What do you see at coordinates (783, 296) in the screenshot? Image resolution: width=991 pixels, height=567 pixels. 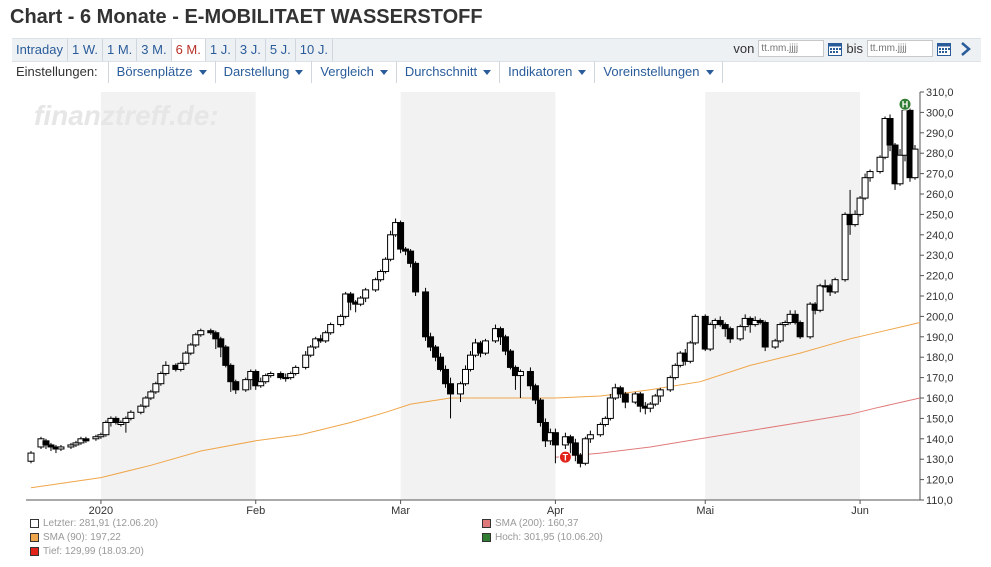 I see `month-band` at bounding box center [783, 296].